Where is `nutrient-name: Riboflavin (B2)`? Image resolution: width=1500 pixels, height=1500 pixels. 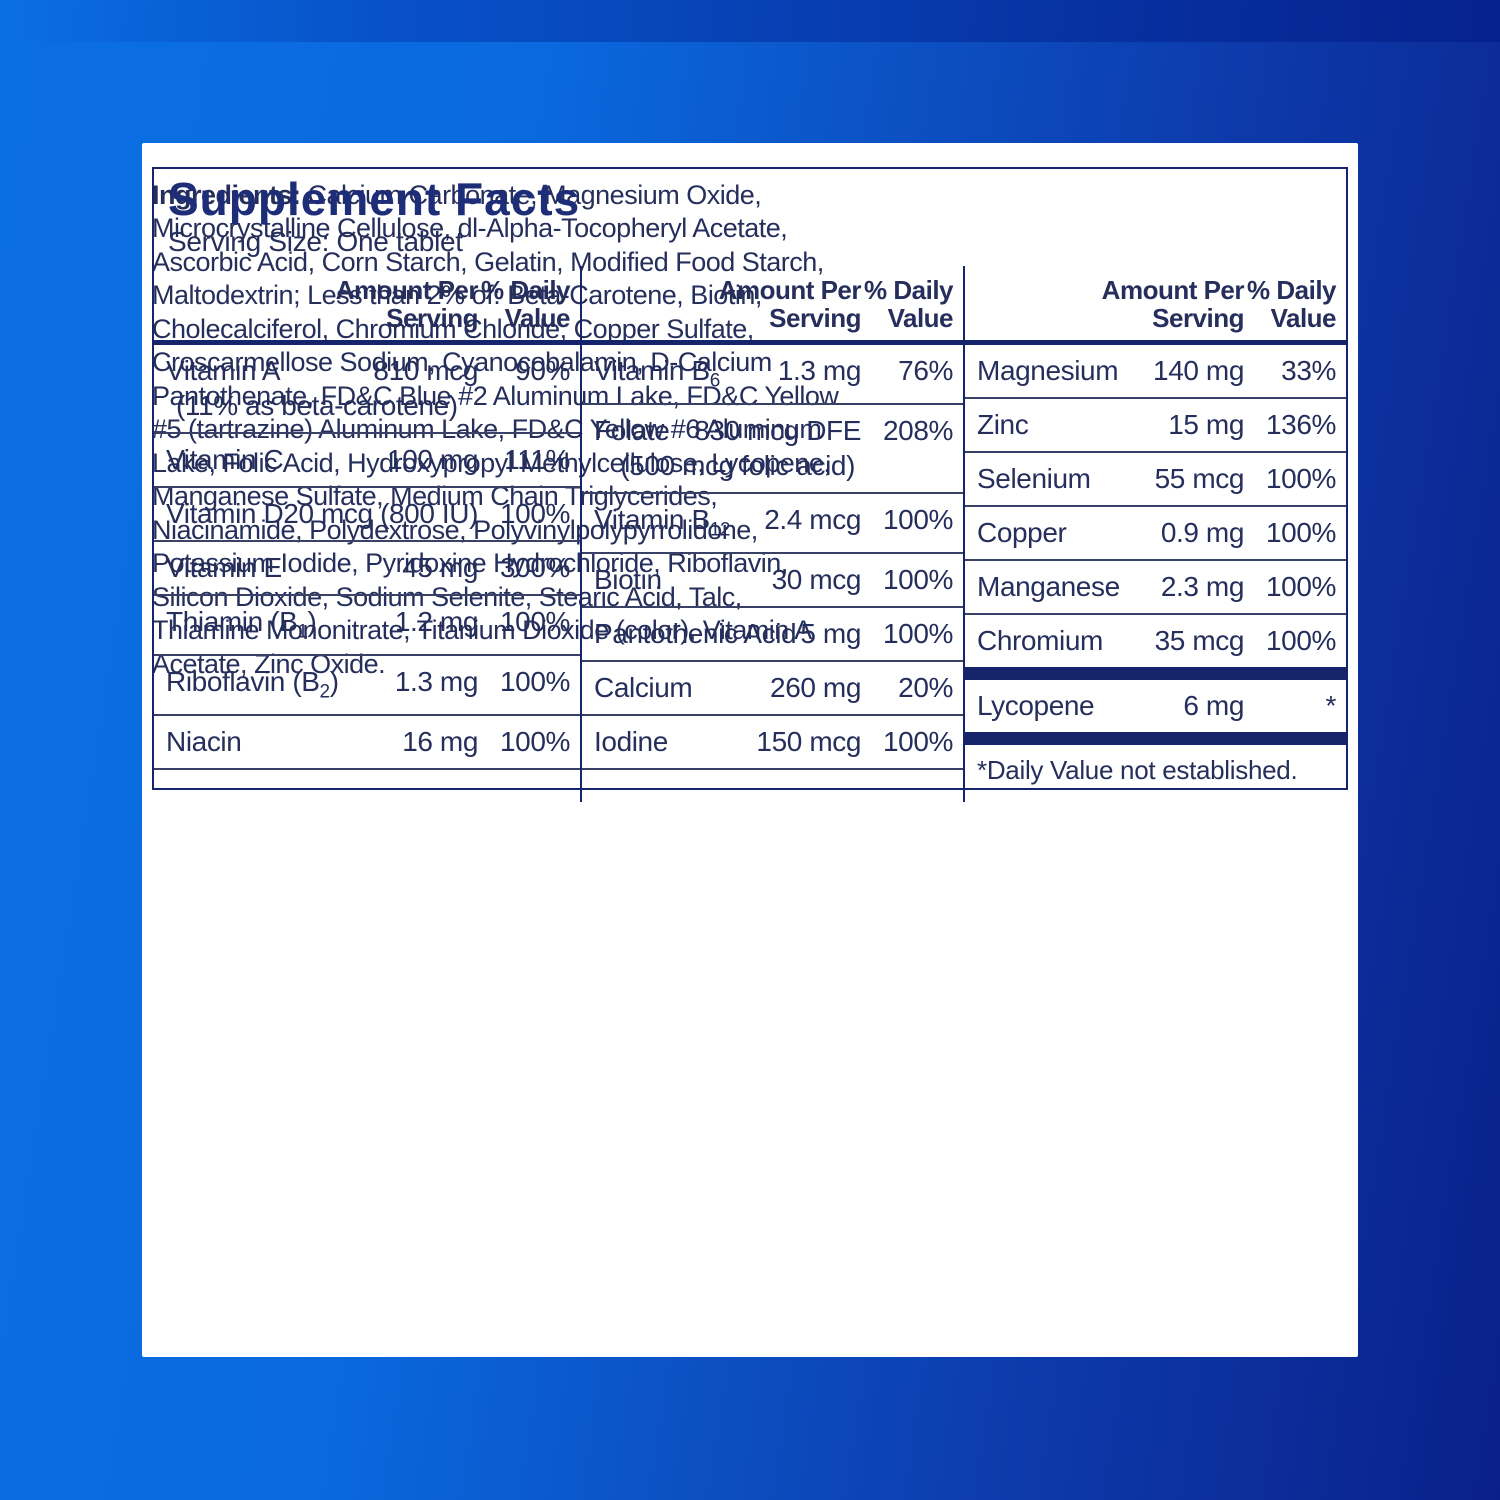 nutrient-name: Riboflavin (B2) is located at coordinates (252, 684).